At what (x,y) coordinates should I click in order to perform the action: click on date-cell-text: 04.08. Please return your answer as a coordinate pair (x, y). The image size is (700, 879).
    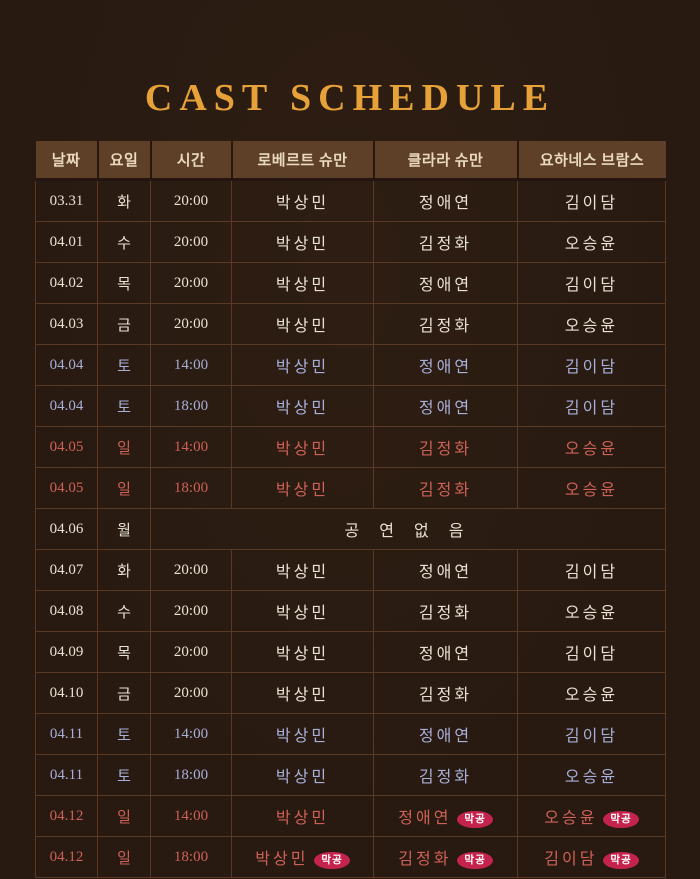
    Looking at the image, I should click on (66, 610).